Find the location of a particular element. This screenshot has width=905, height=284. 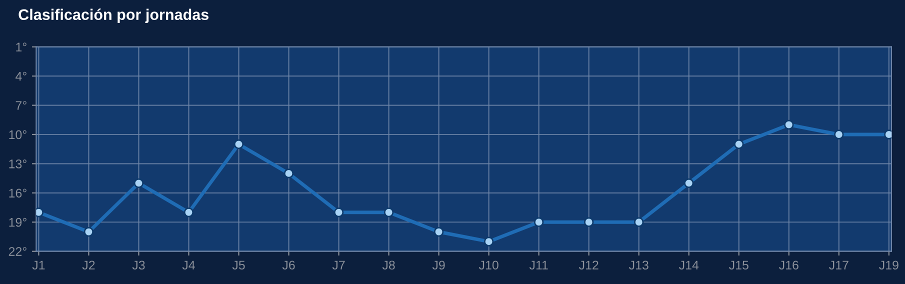

y-tick-label: 22° is located at coordinates (17, 251).